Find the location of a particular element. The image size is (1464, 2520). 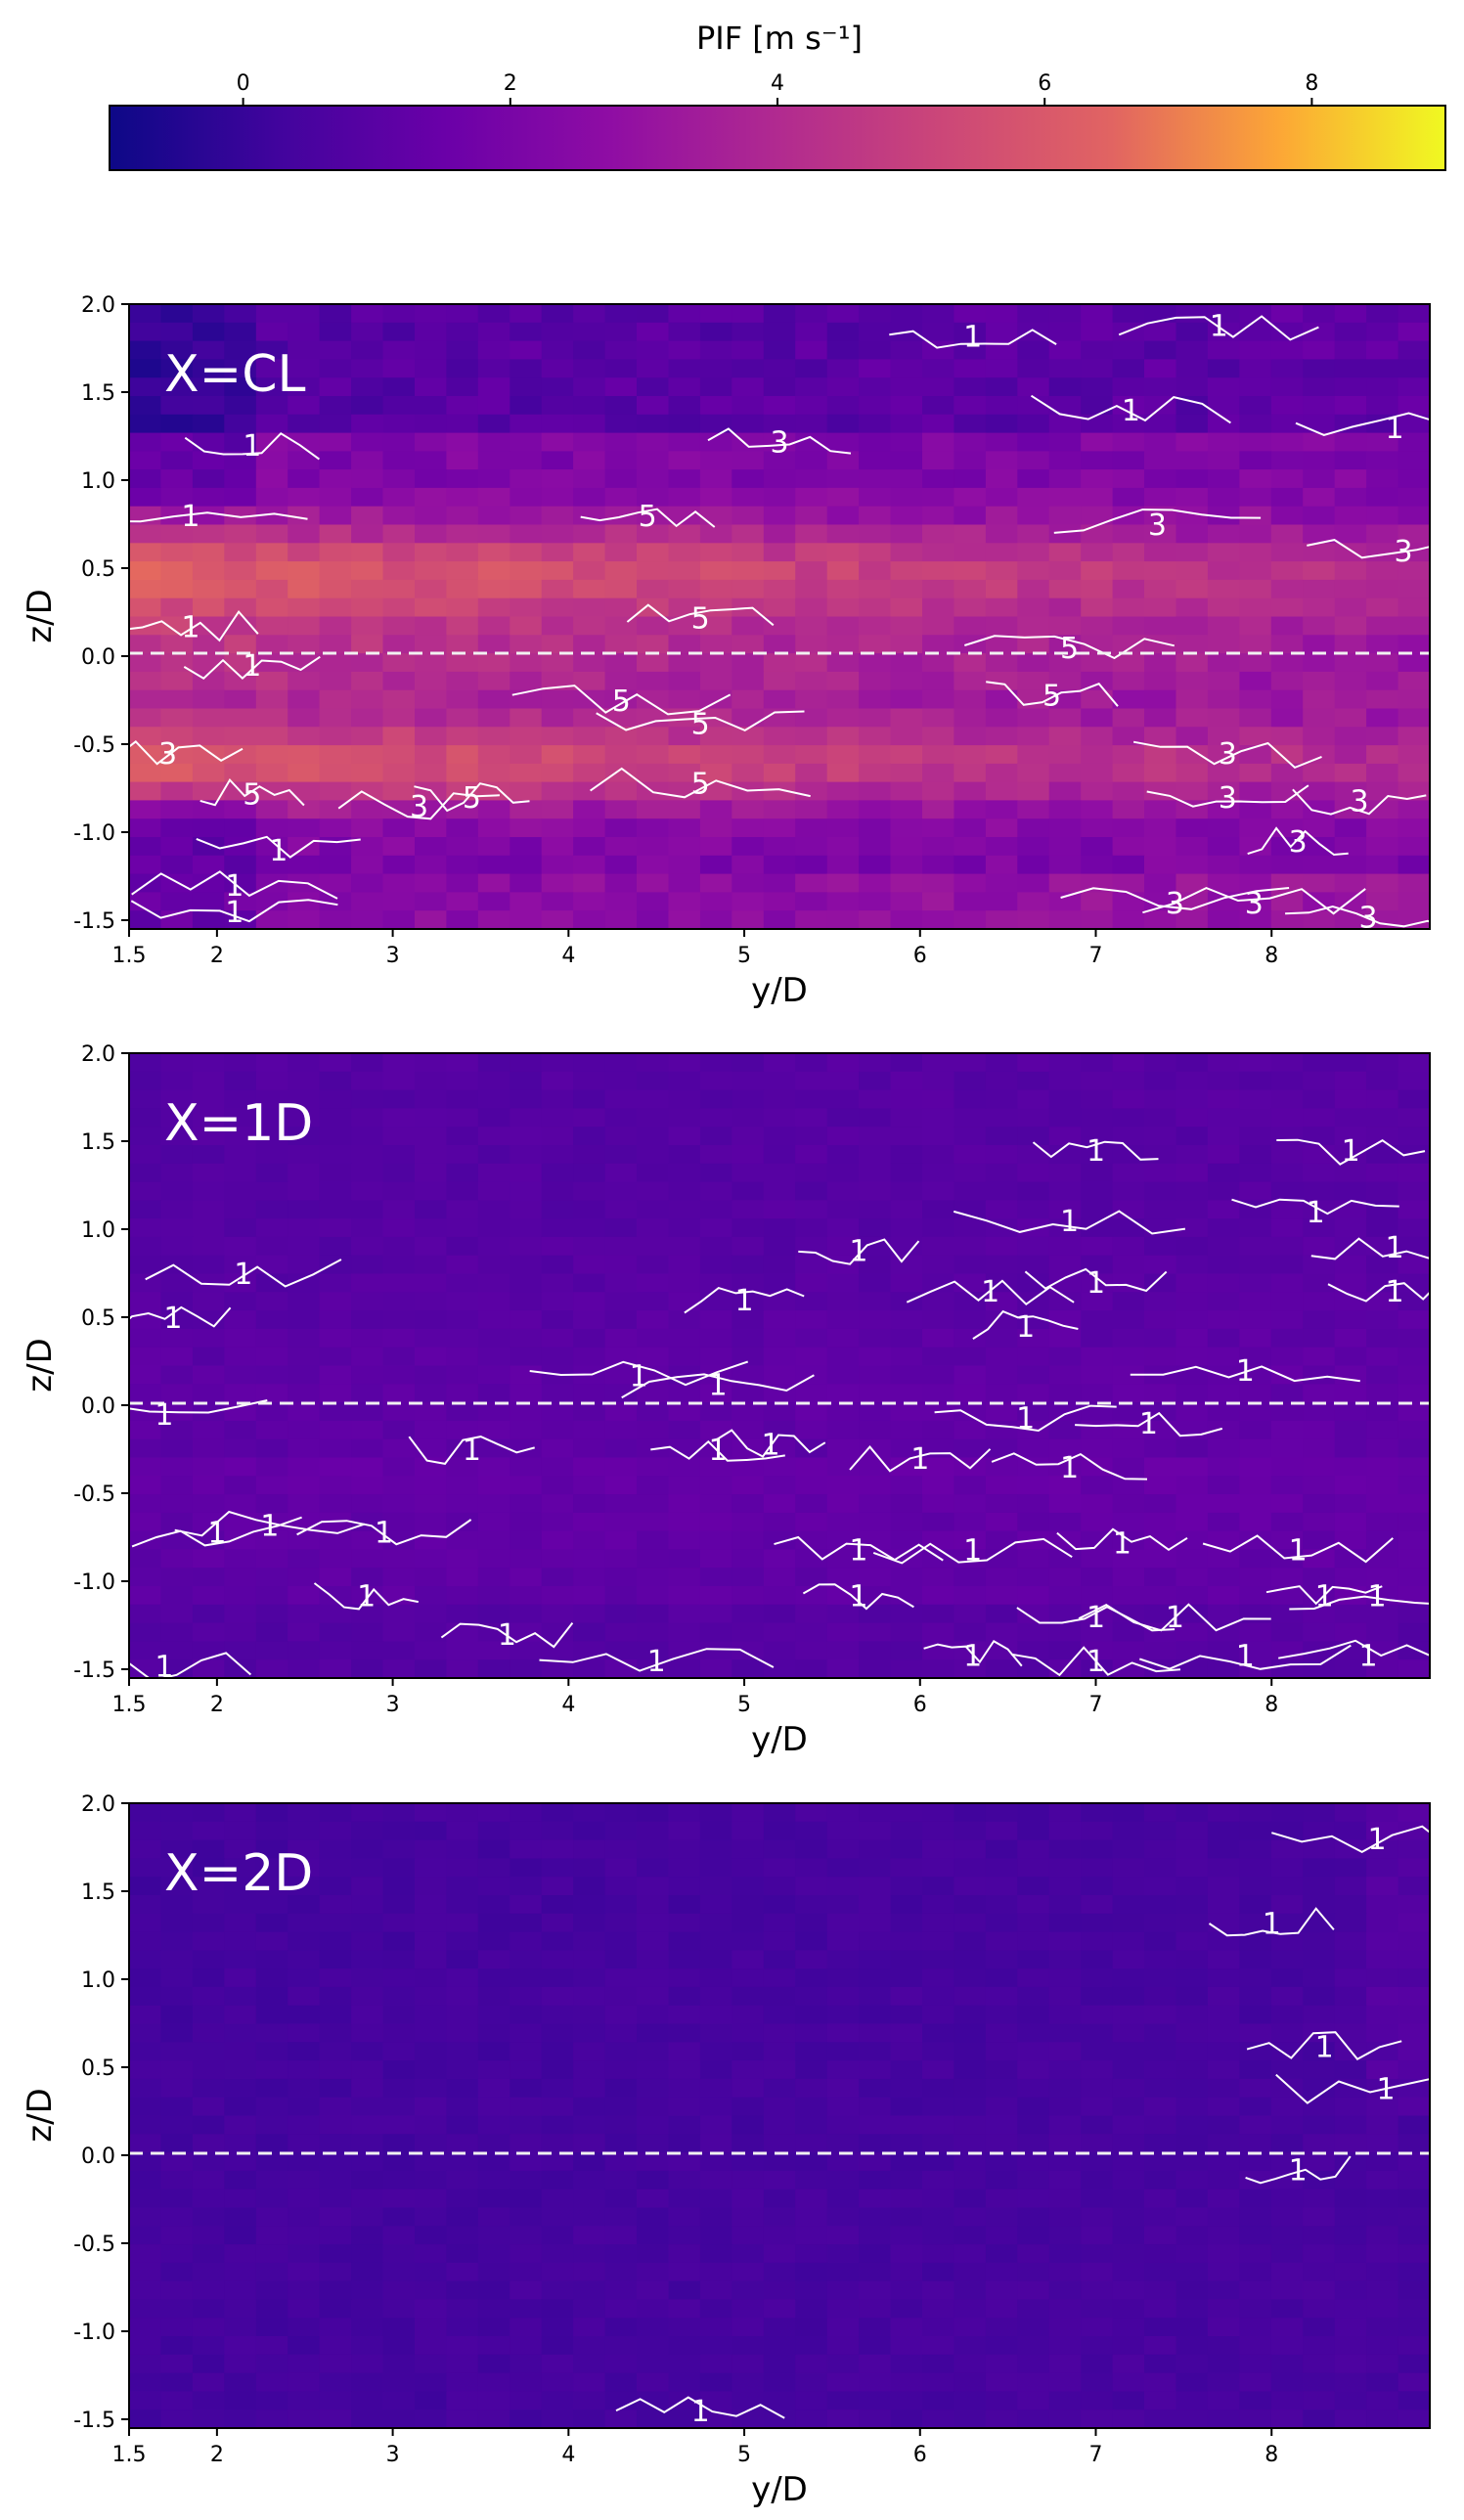

x-tick-label: 6 is located at coordinates (920, 2455).